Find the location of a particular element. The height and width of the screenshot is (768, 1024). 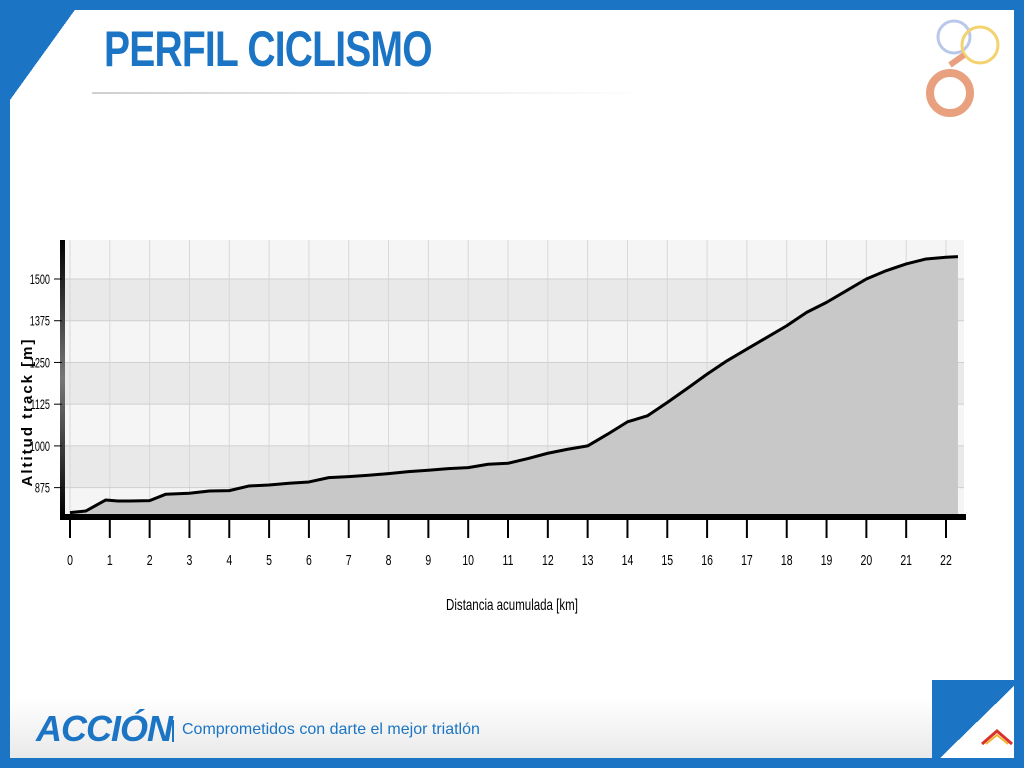

y-tick-label: 1375 is located at coordinates (40, 321).